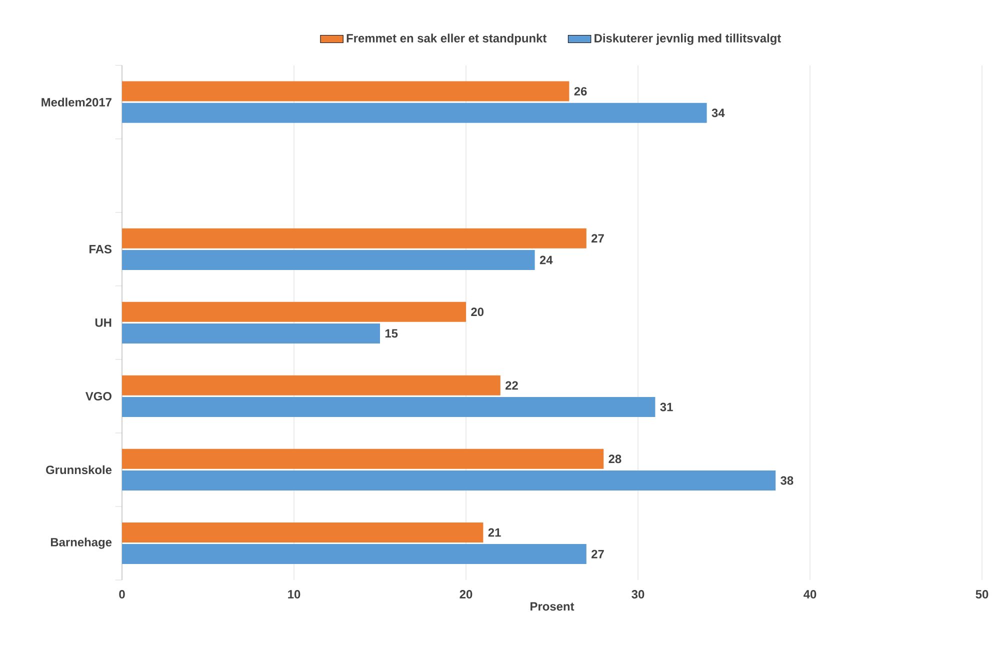 The height and width of the screenshot is (655, 993). I want to click on x-tick-label: 20, so click(466, 594).